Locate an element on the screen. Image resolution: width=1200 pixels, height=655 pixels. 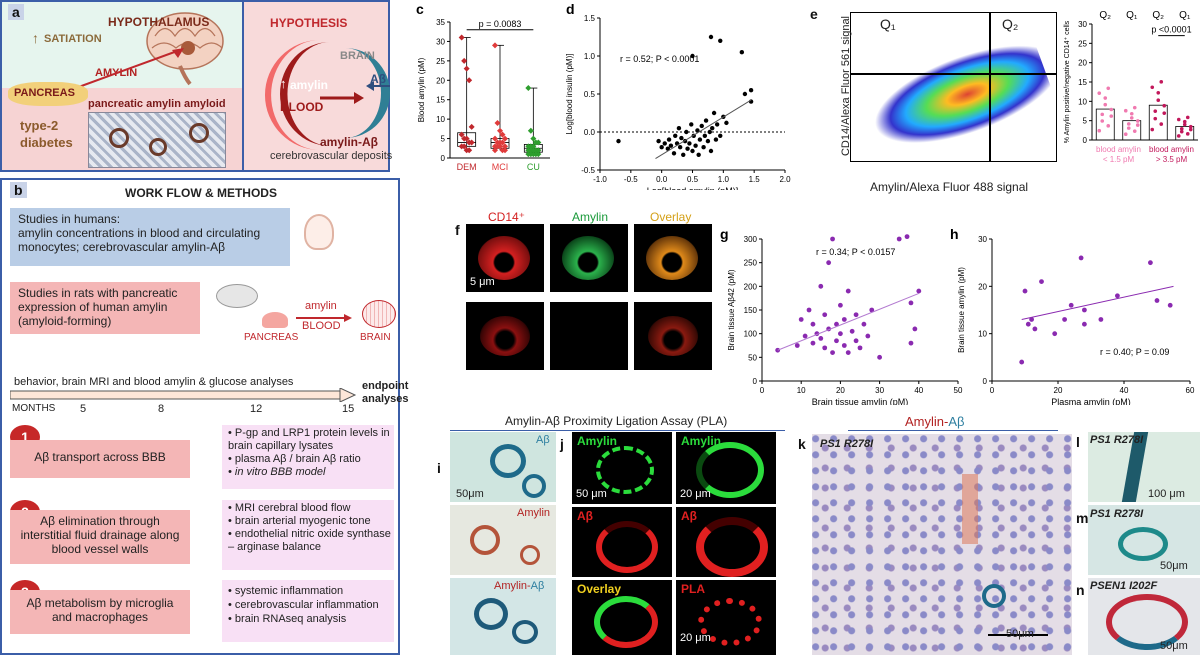
panel-label-d: d is located at coordinates (570, 9).